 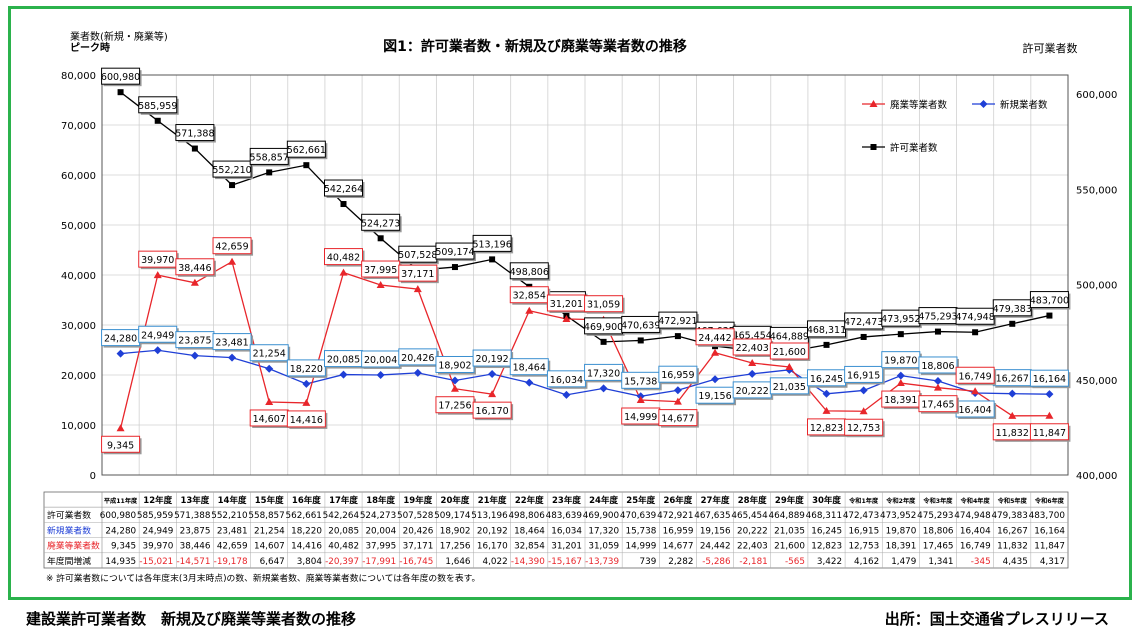 What do you see at coordinates (981, 562) in the screenshot?
I see `table-cell: -345` at bounding box center [981, 562].